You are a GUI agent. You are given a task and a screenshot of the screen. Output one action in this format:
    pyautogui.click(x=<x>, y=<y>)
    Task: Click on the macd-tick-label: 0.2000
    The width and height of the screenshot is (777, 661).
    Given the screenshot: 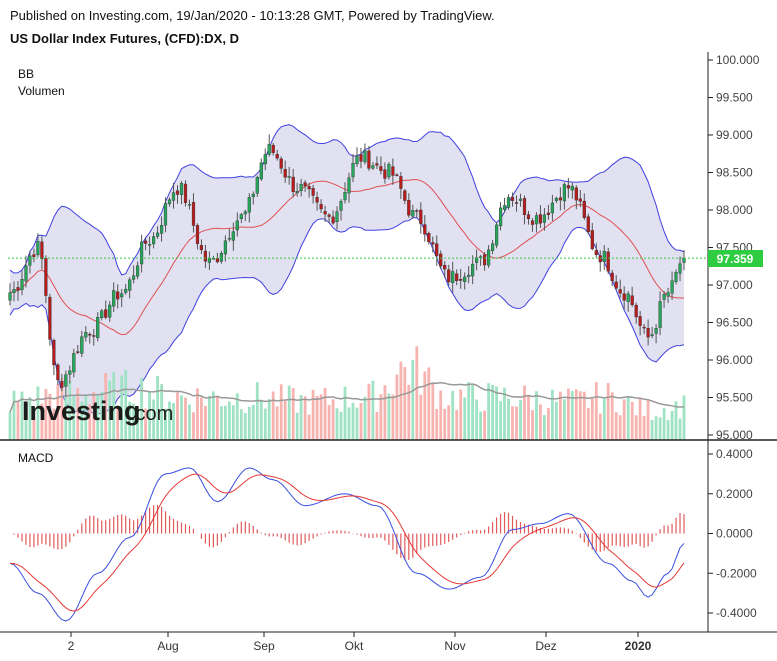 What is the action you would take?
    pyautogui.click(x=734, y=494)
    